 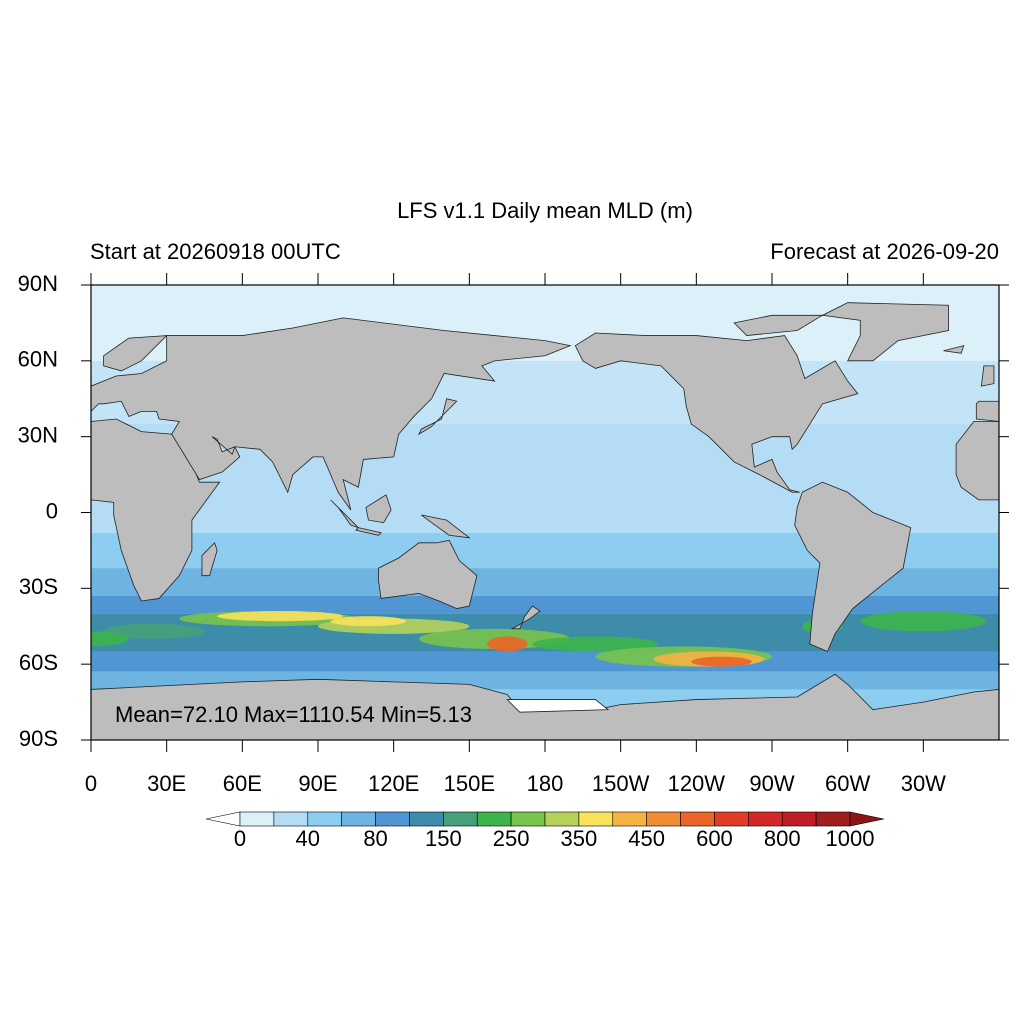 I want to click on colorbar-label: 150, so click(x=443, y=838).